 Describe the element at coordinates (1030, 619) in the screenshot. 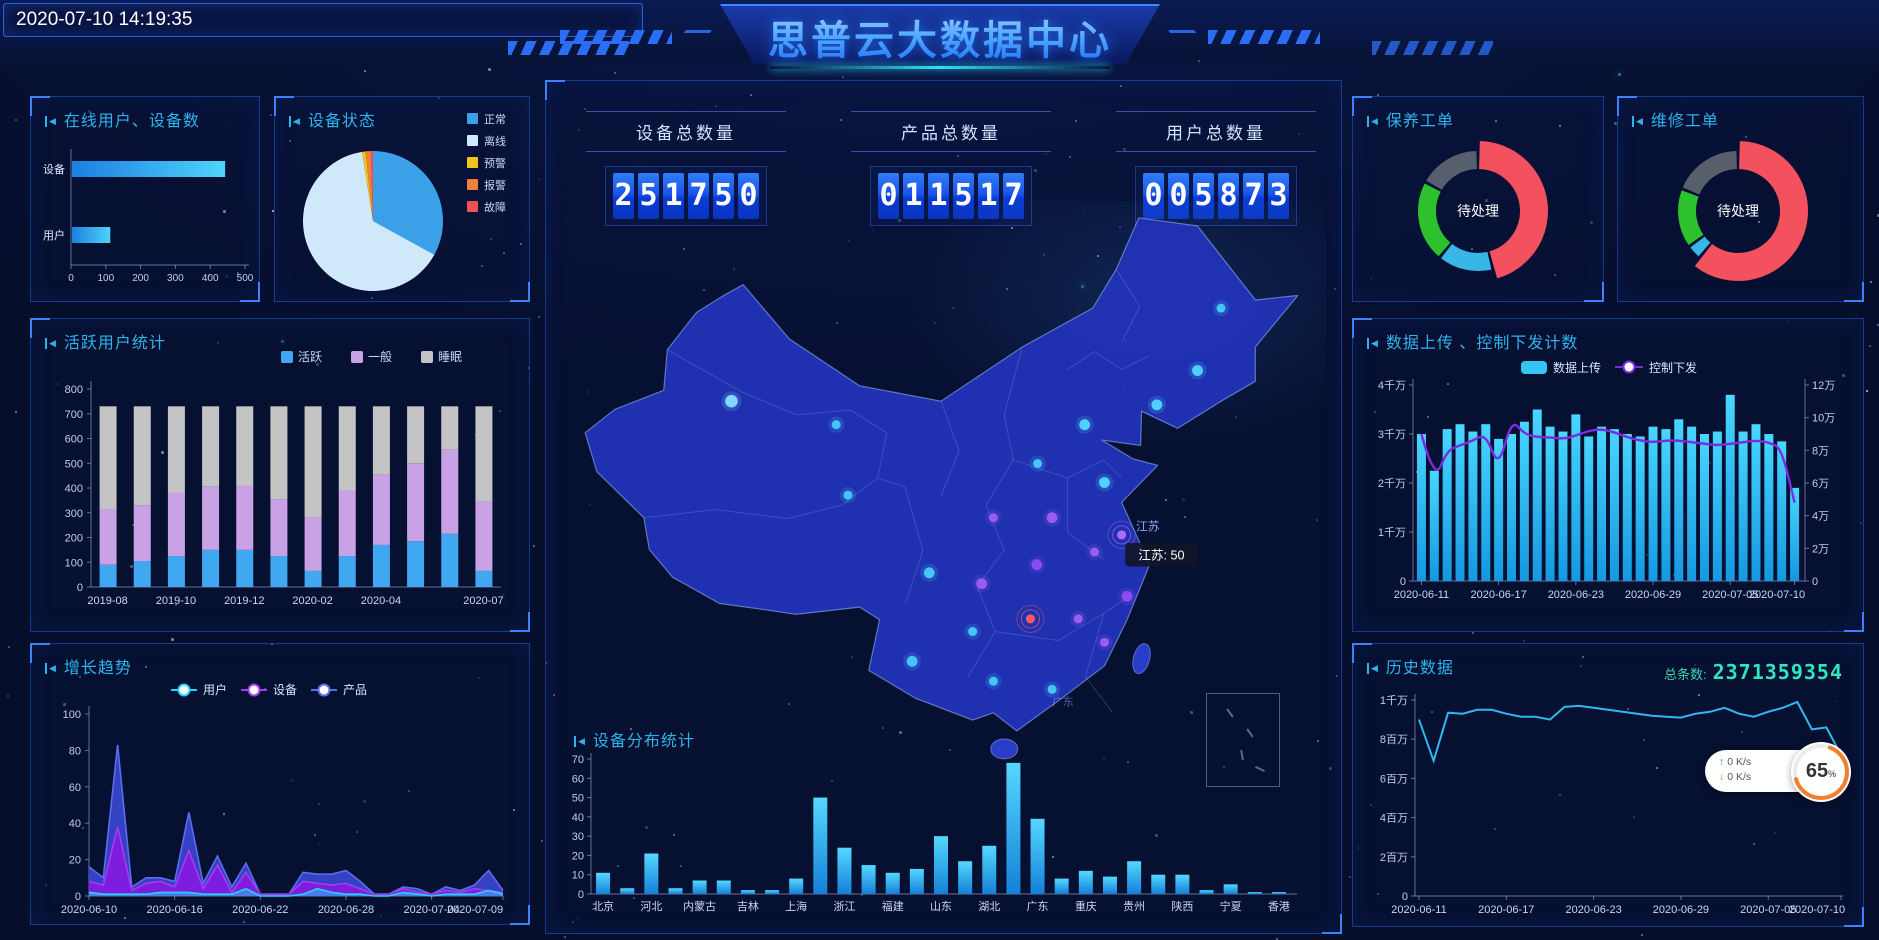

I see `ripple-center` at that location.